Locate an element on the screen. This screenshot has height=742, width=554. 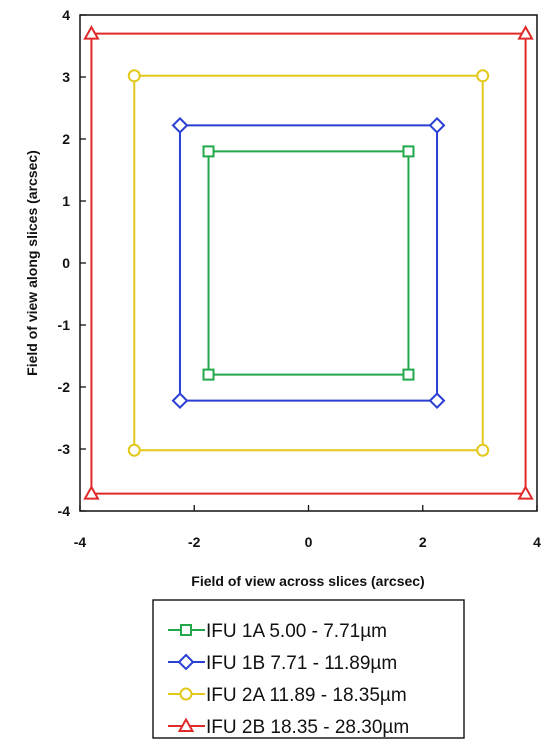
legend-label-2: IFU 1B 7.71 - 11.89µm is located at coordinates (301, 663).